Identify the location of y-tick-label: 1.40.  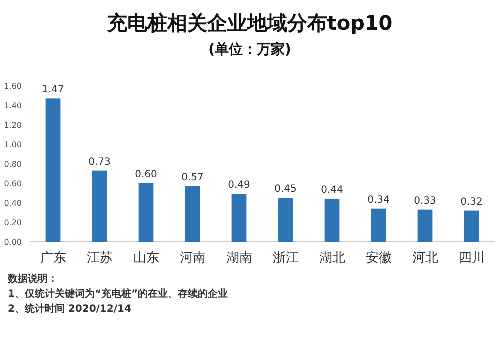
(13, 106).